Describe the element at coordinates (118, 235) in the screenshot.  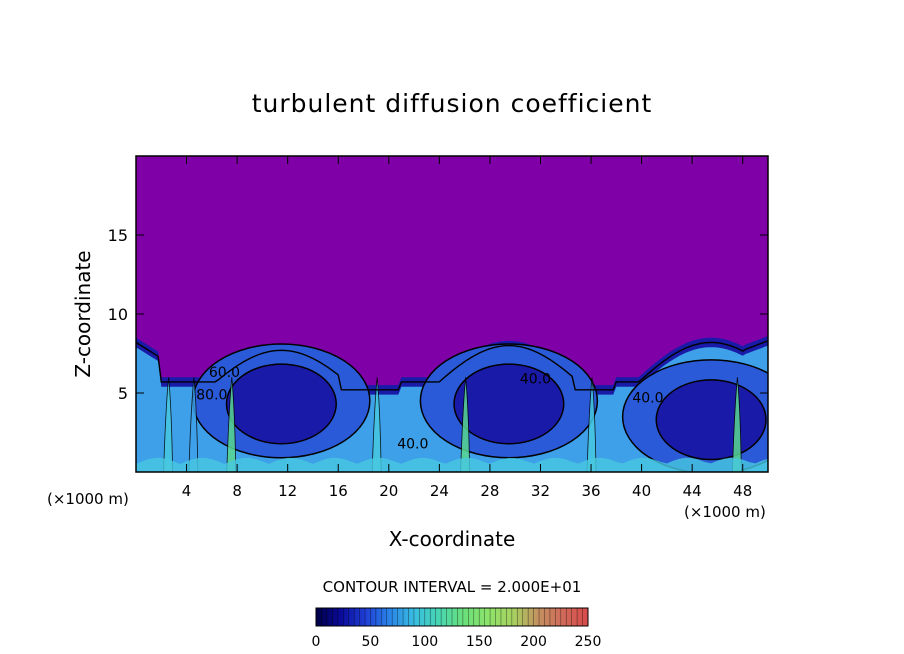
I see `y-tick-label: 15` at that location.